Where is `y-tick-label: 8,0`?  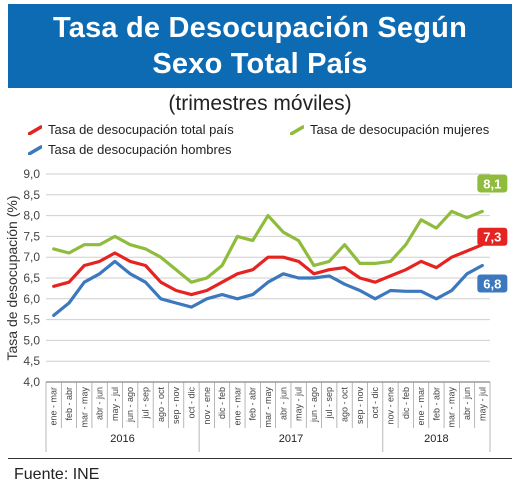 y-tick-label: 8,0 is located at coordinates (31, 216).